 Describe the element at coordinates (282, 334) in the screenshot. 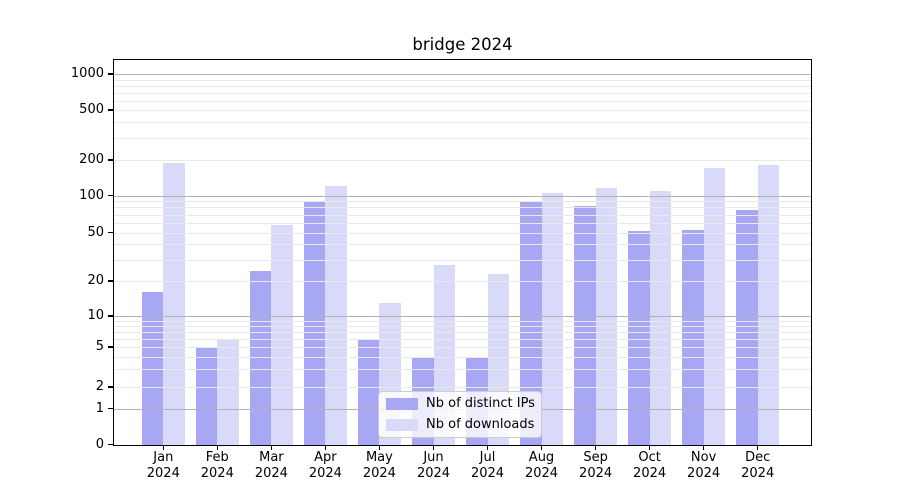

I see `bar-mar-downloads` at that location.